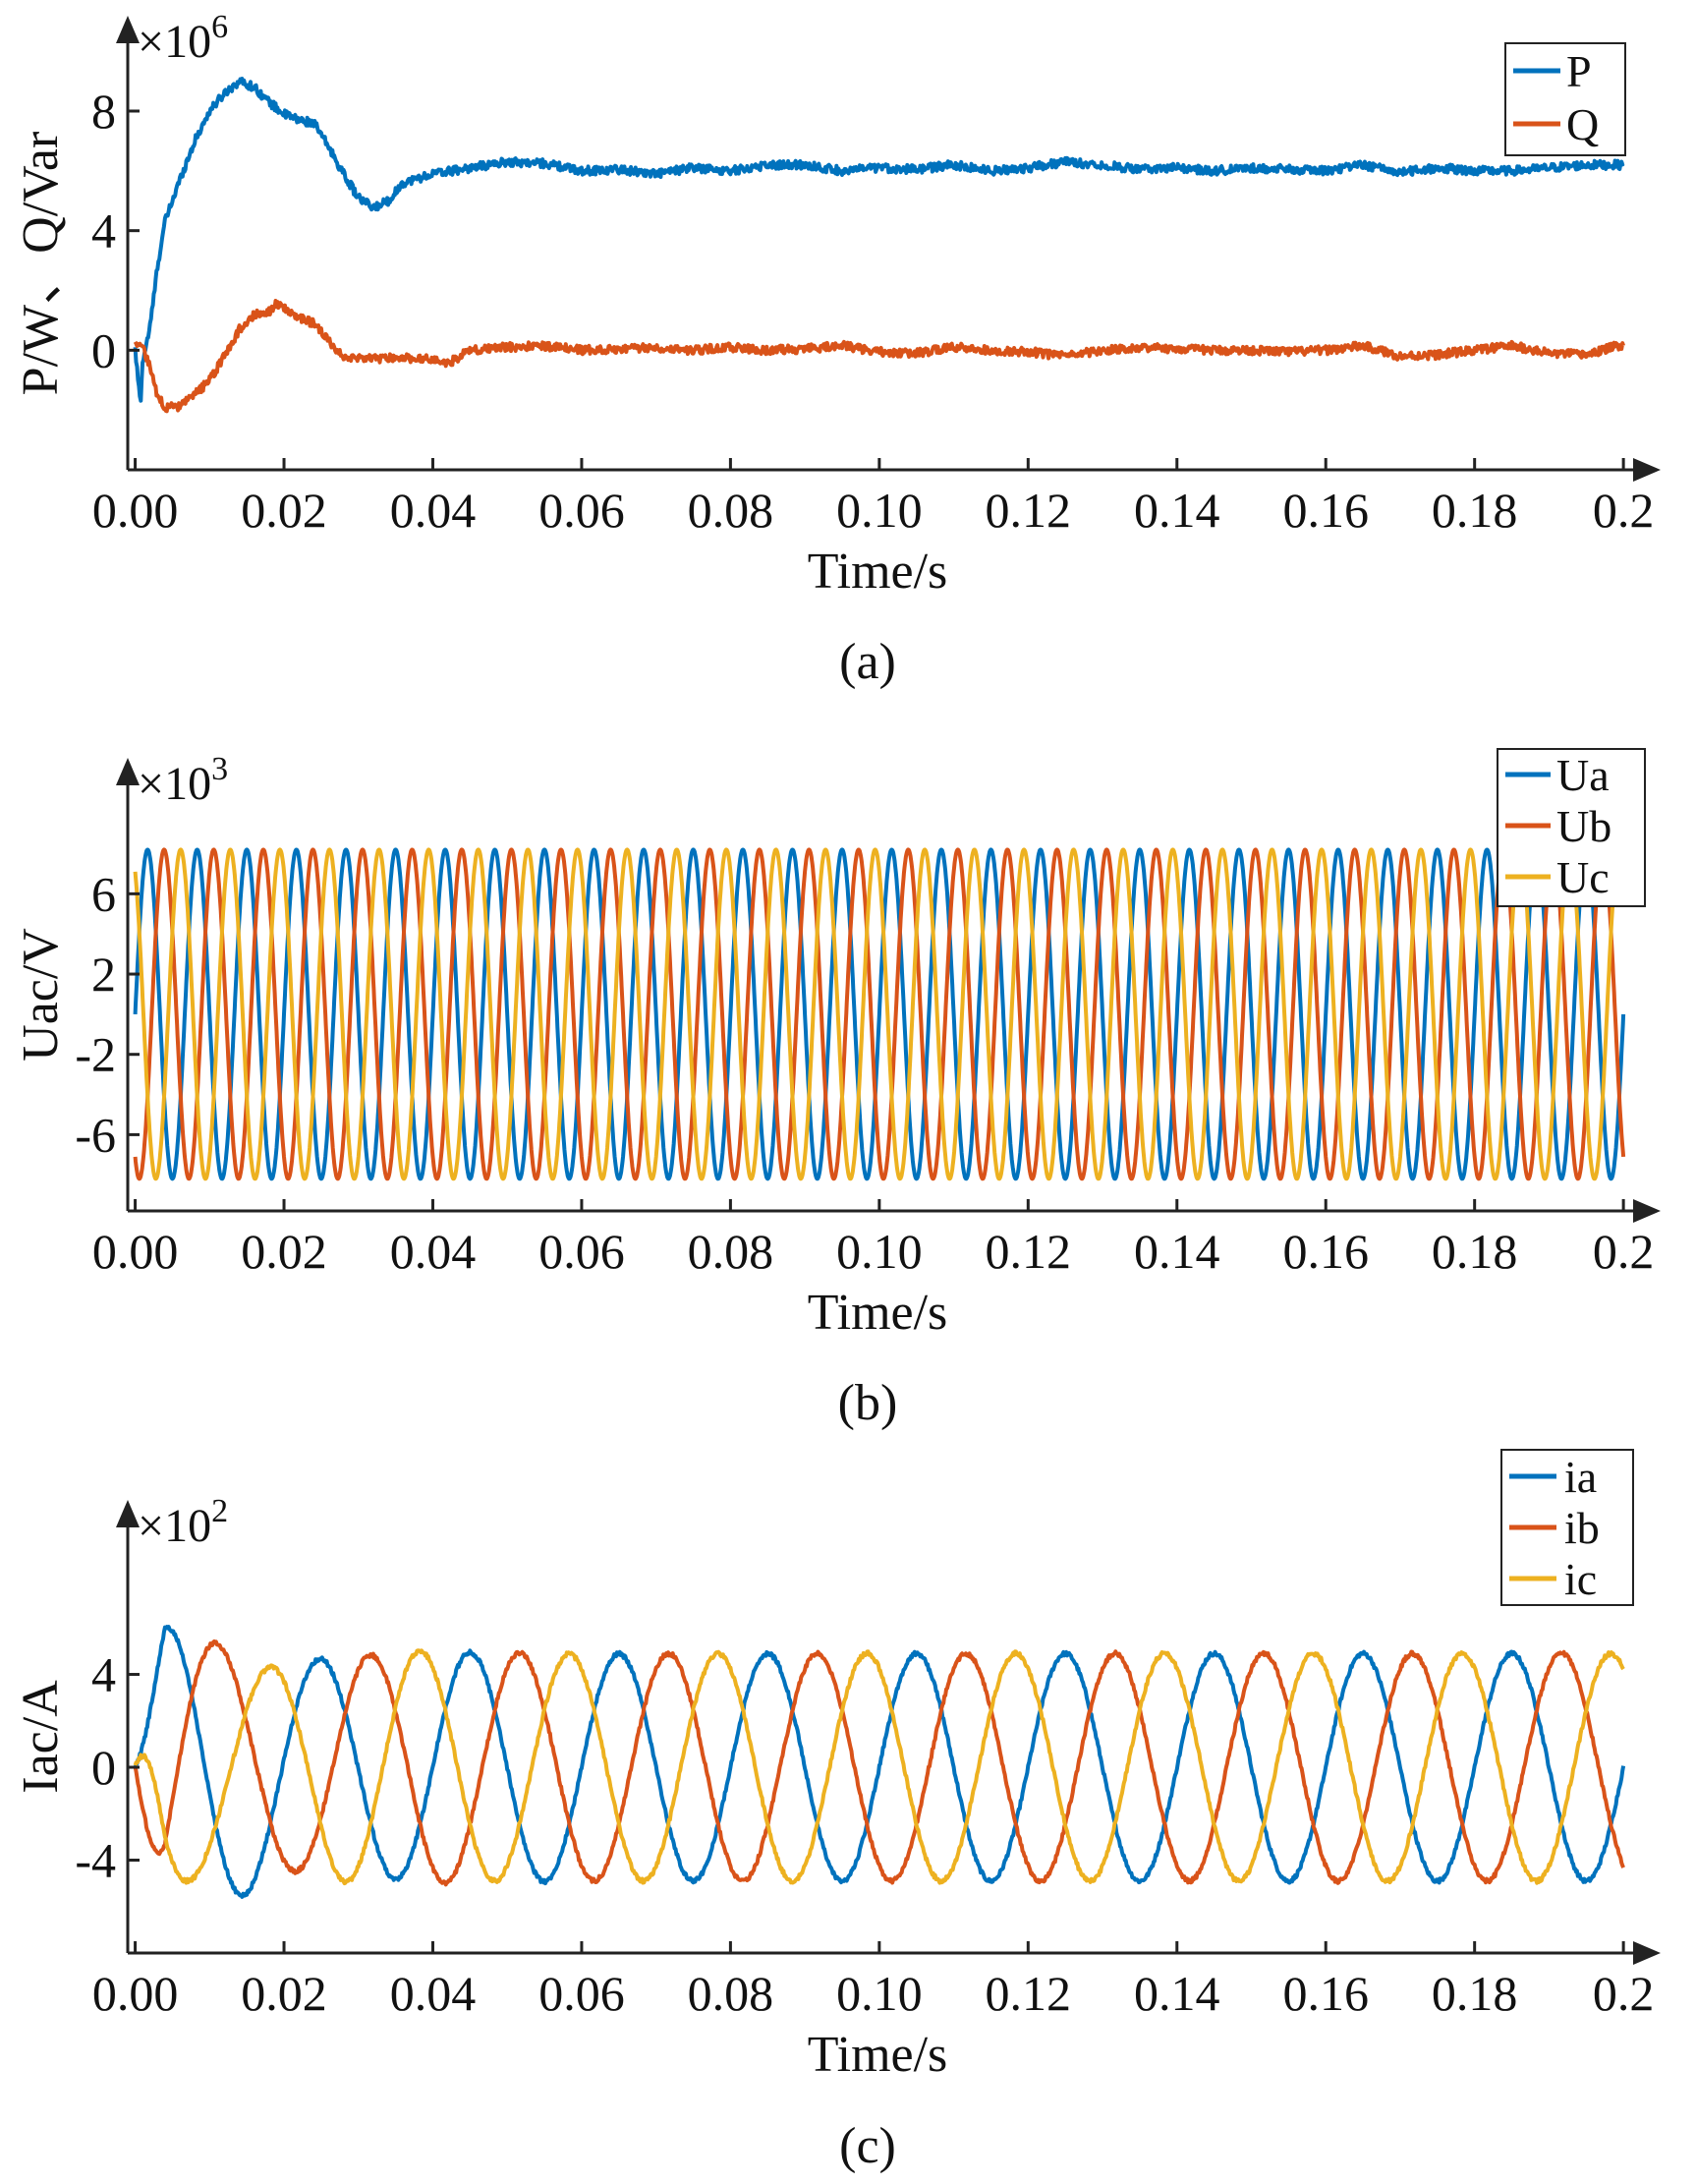  Describe the element at coordinates (41, 1737) in the screenshot. I see `panel-c-y-axis-label: Iac/A` at that location.